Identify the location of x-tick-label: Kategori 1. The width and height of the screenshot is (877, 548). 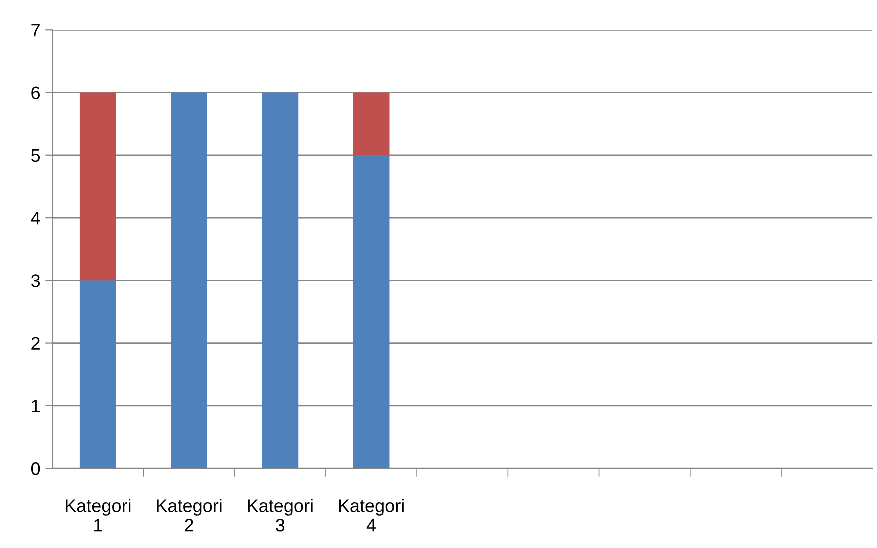
(98, 515).